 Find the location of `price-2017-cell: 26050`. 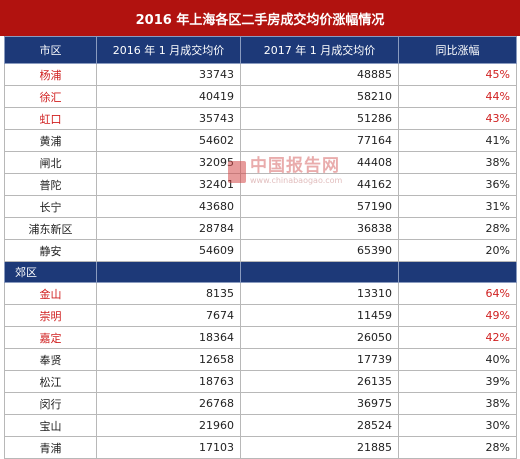

price-2017-cell: 26050 is located at coordinates (319, 337).